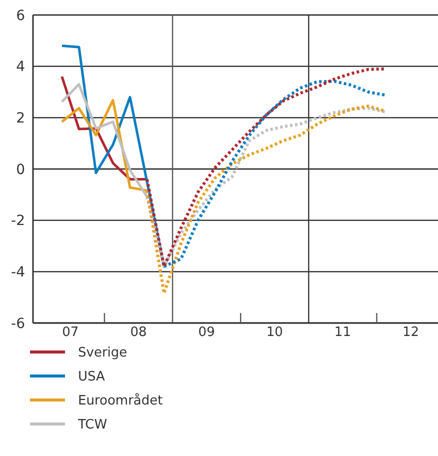  What do you see at coordinates (92, 377) in the screenshot?
I see `legend-label: USA` at bounding box center [92, 377].